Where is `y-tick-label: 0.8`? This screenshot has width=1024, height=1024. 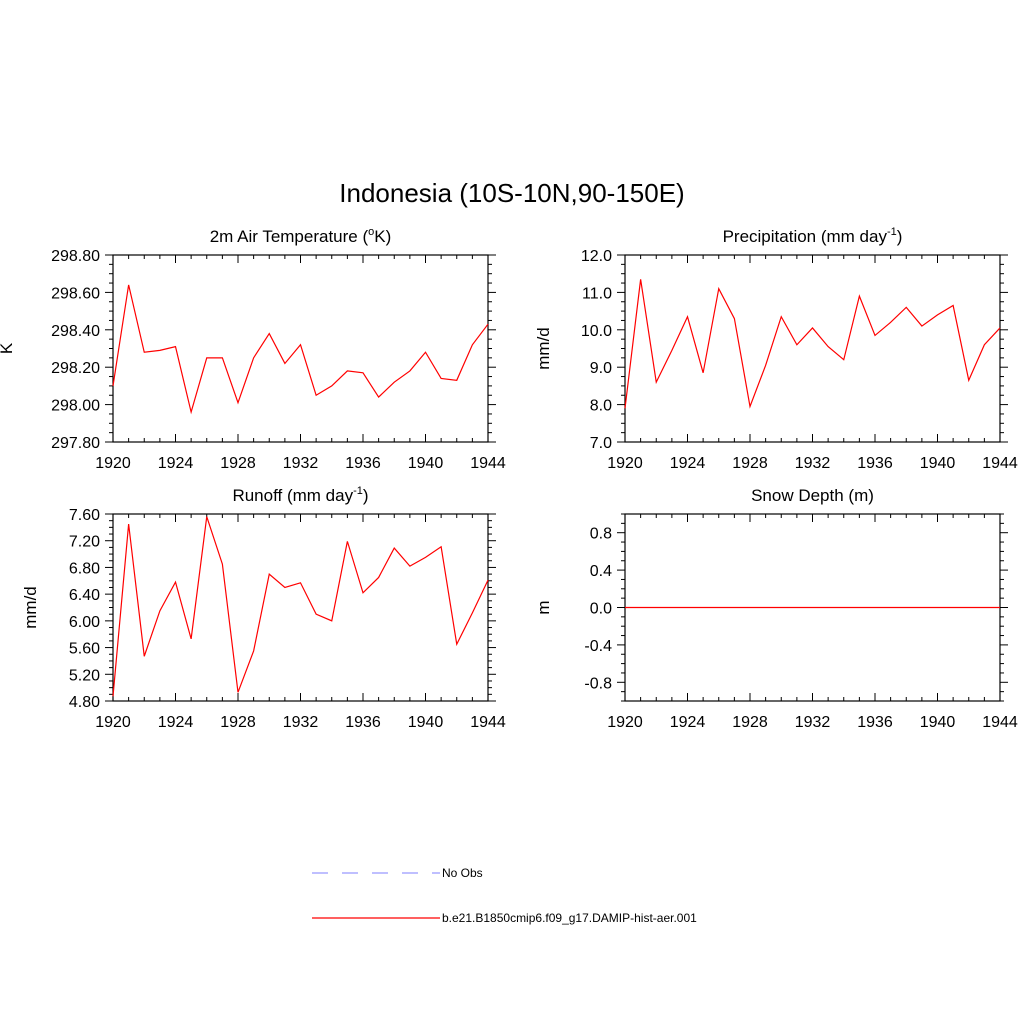 y-tick-label: 0.8 is located at coordinates (601, 534).